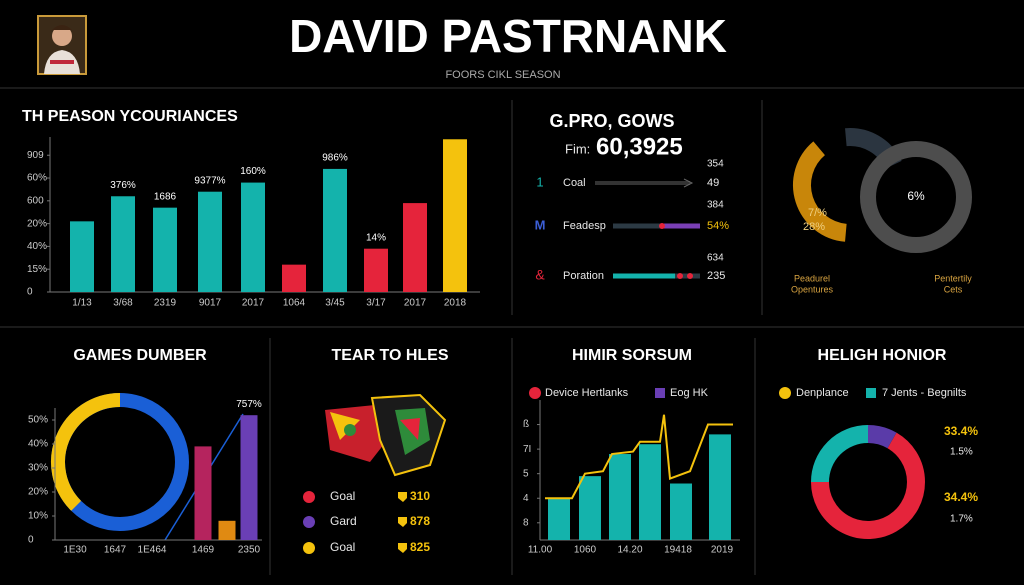 This screenshot has height=585, width=1024. What do you see at coordinates (253, 171) in the screenshot?
I see `data-annotation: 160%` at bounding box center [253, 171].